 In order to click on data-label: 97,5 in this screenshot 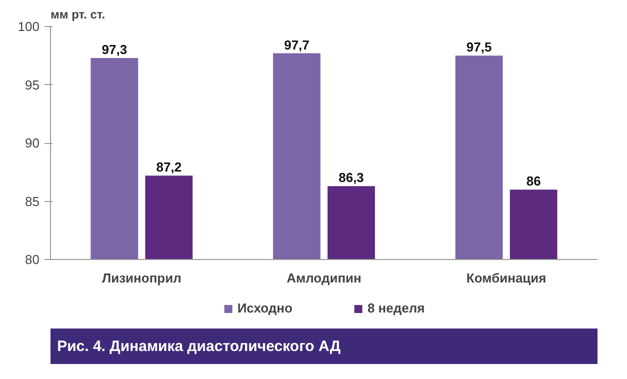, I will do `click(479, 47)`.